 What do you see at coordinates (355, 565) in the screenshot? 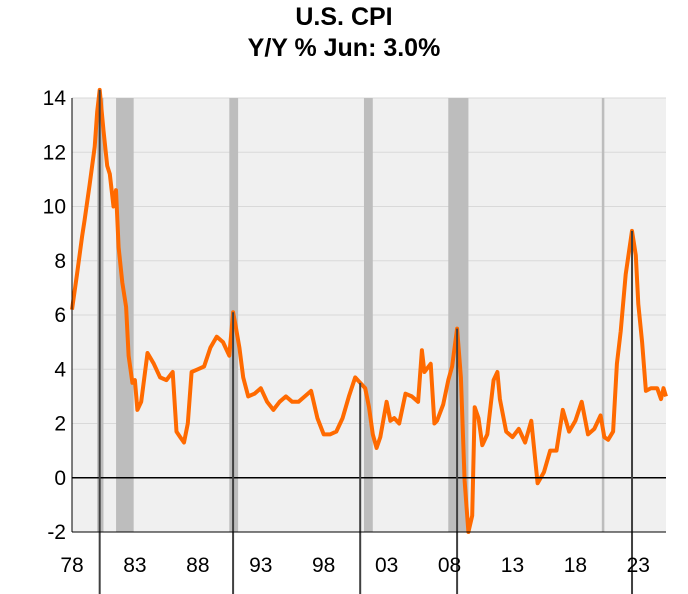
I see `x-axis-tick-labels: 78 83 88 93 98 03 08 13 18 23` at bounding box center [355, 565].